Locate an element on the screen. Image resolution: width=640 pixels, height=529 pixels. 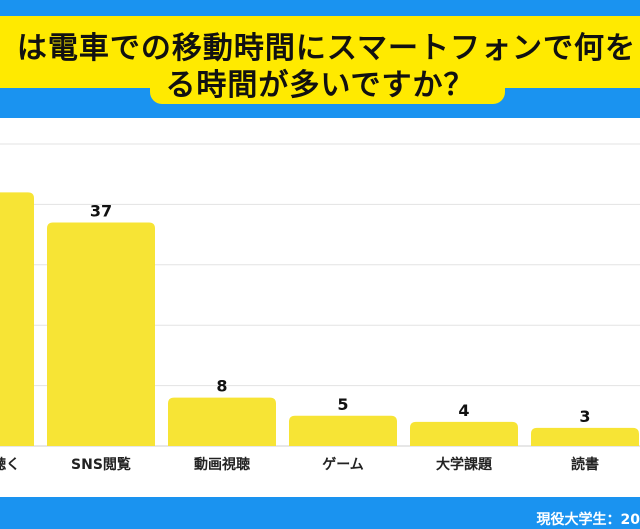
title-tab is located at coordinates (327, 87).